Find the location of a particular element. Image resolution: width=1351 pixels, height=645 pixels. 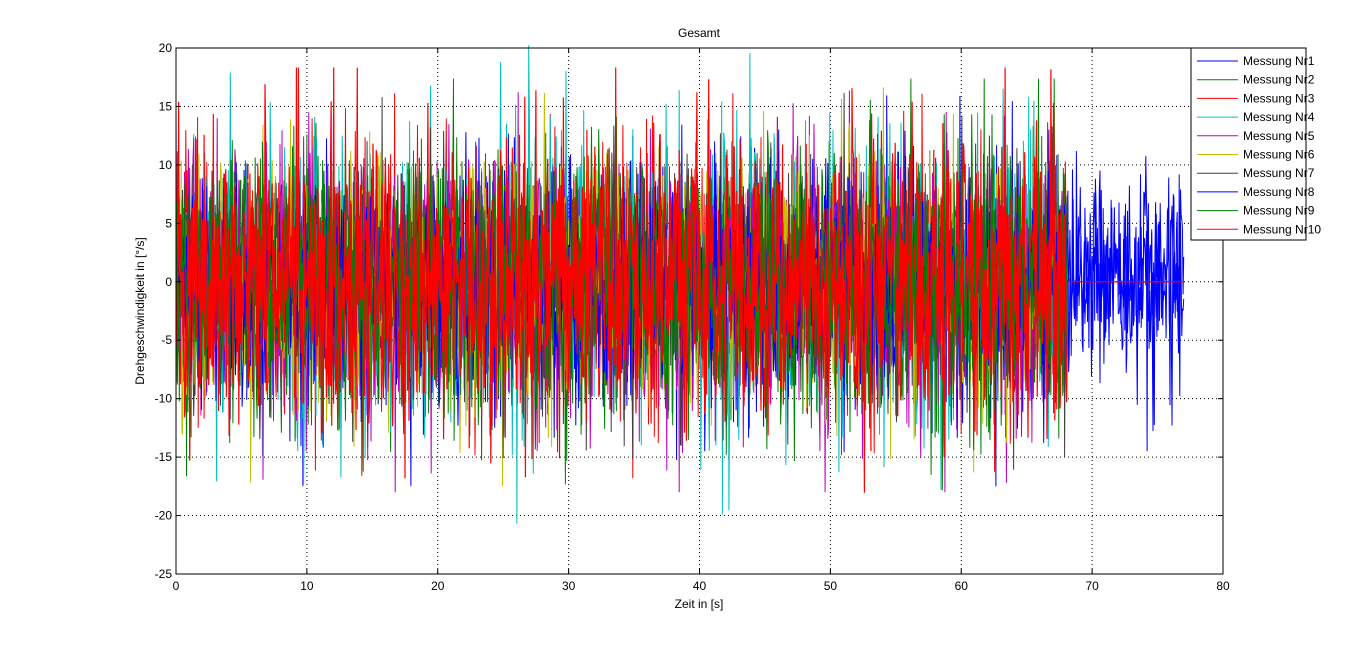

x-axis-label: Zeit in [s] is located at coordinates (699, 604).